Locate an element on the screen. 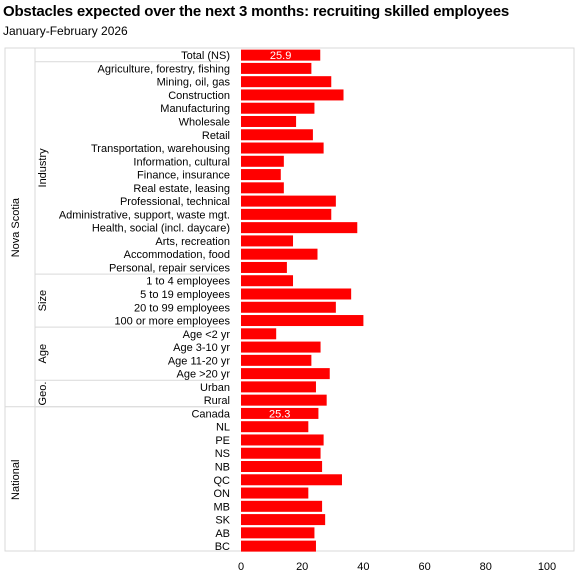 Image resolution: width=576 pixels, height=577 pixels. bar-qc is located at coordinates (291, 480).